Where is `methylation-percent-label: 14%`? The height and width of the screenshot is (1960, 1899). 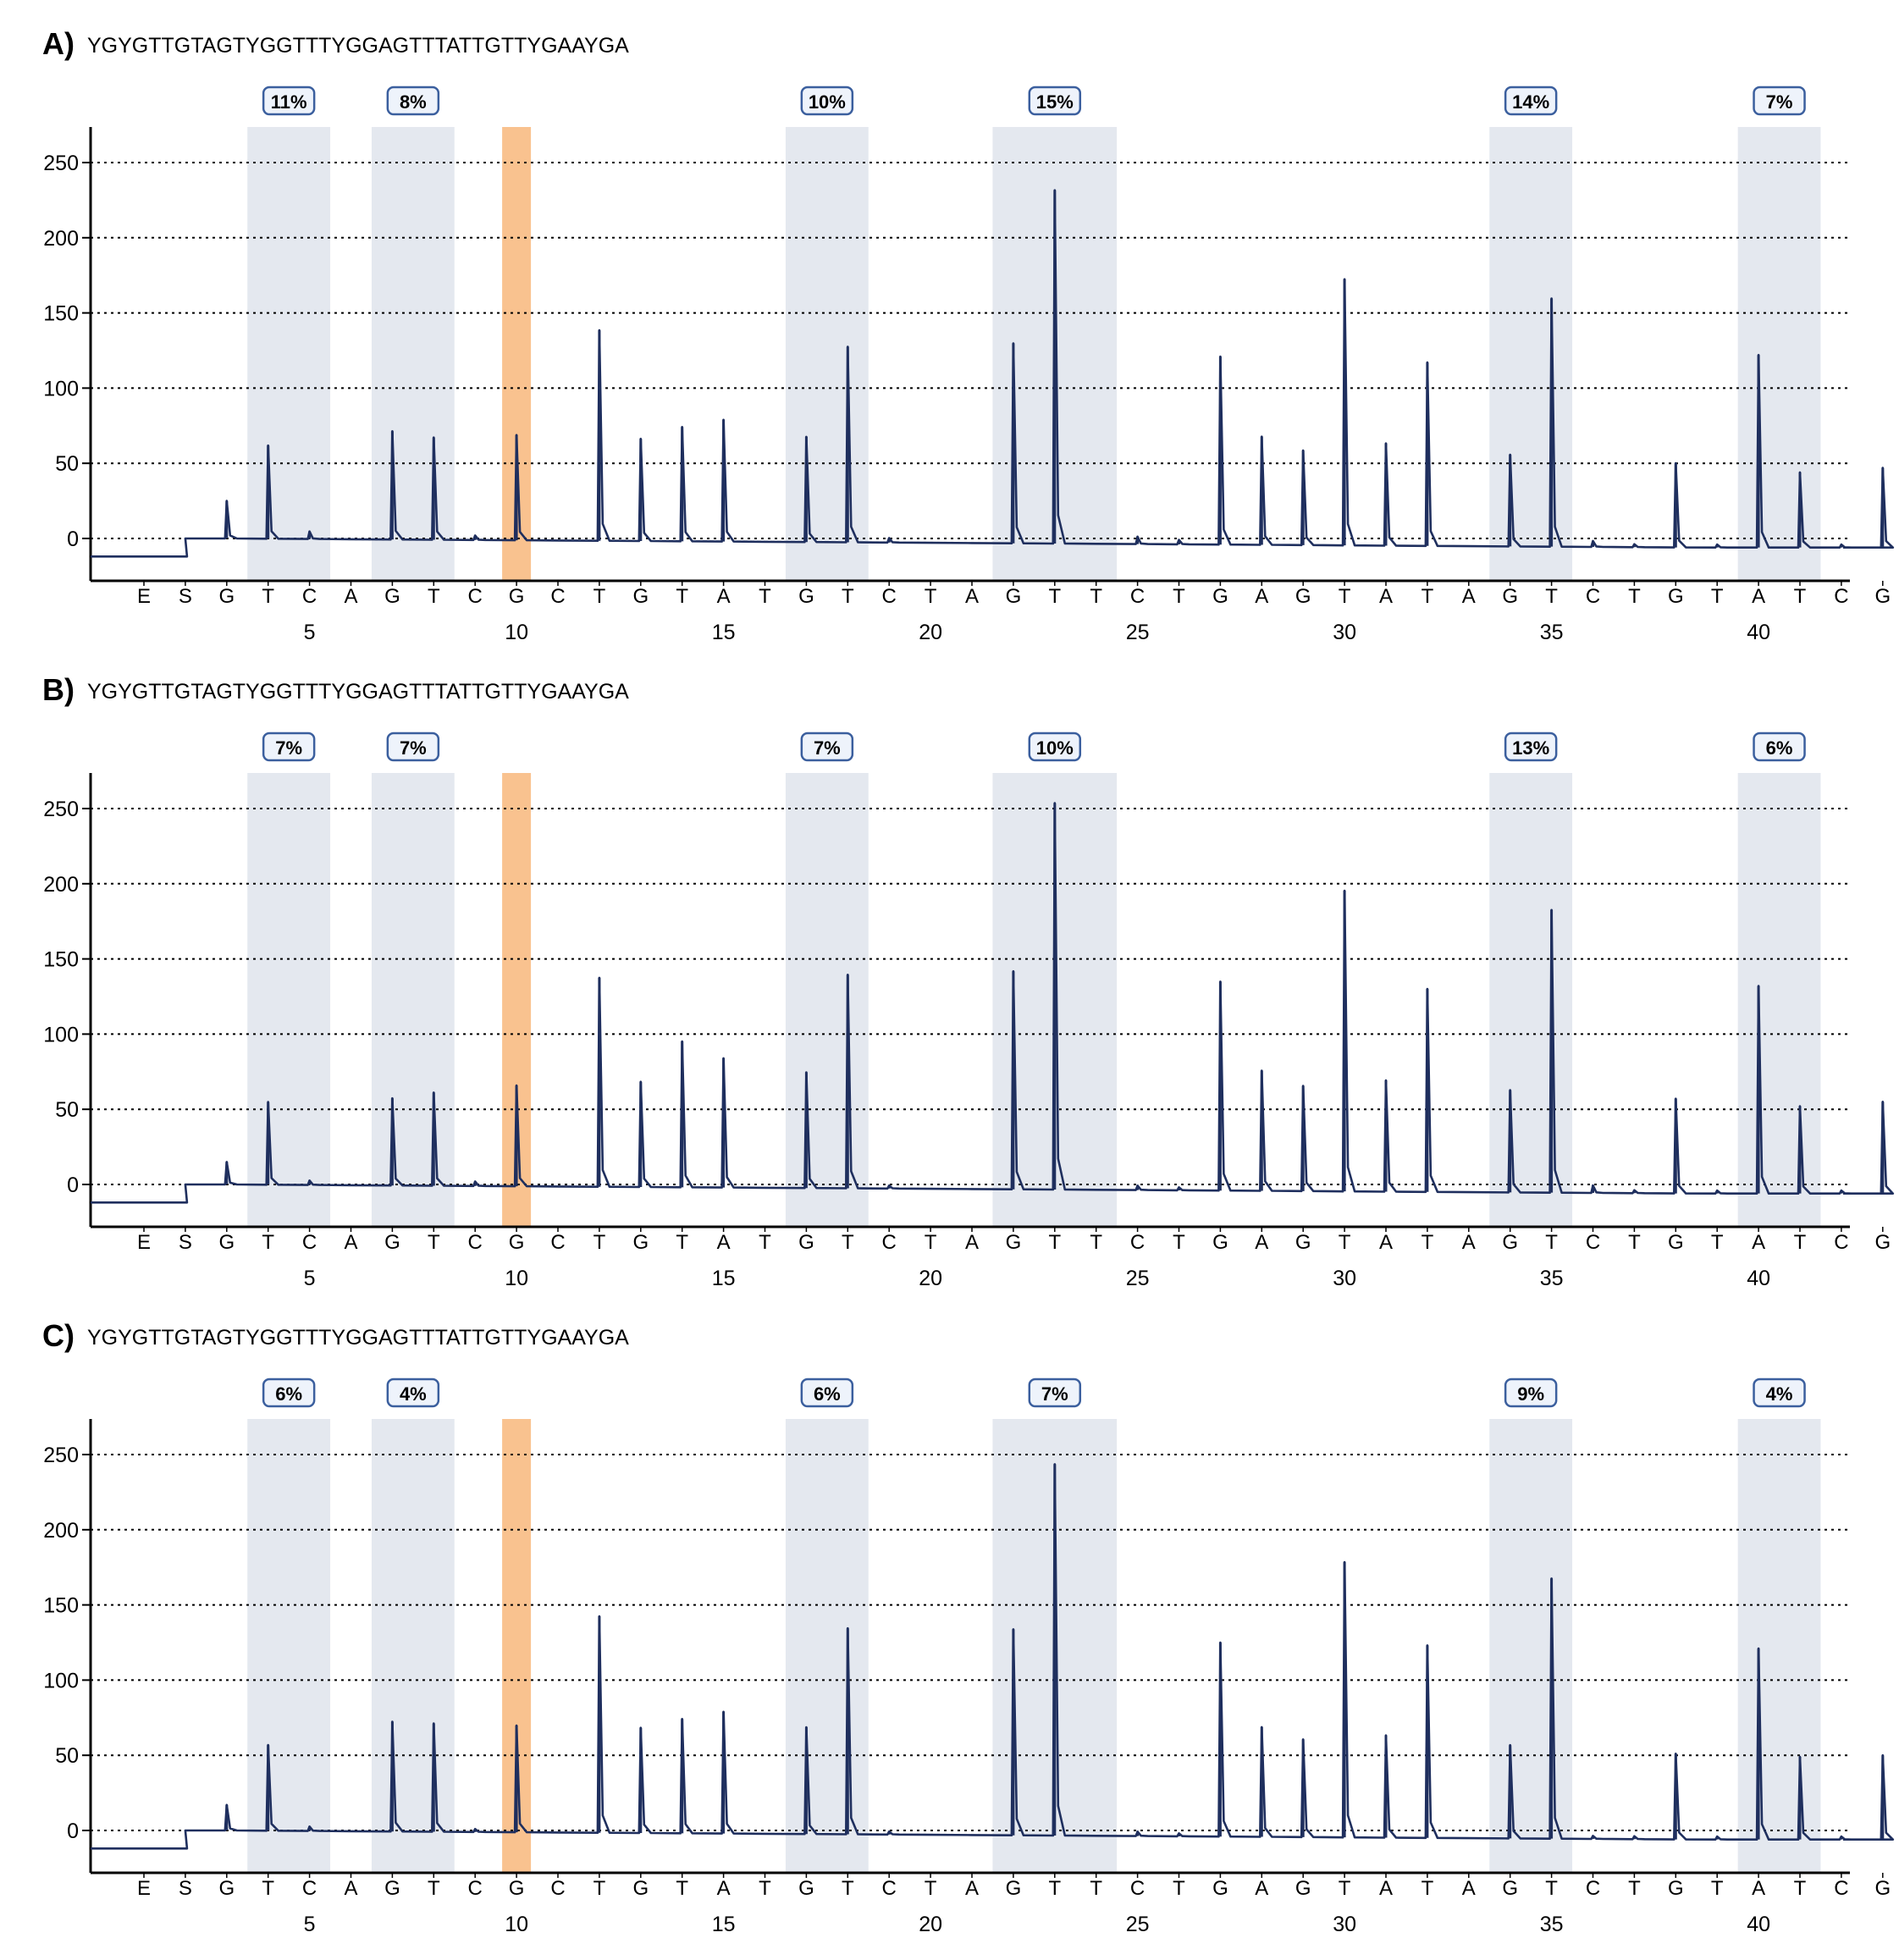
methylation-percent-label: 14% is located at coordinates (1530, 102).